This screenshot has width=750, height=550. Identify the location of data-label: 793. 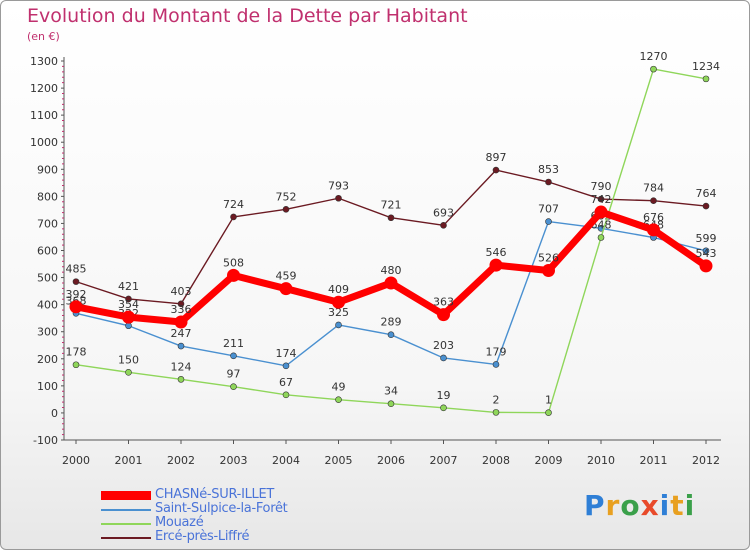
(338, 185).